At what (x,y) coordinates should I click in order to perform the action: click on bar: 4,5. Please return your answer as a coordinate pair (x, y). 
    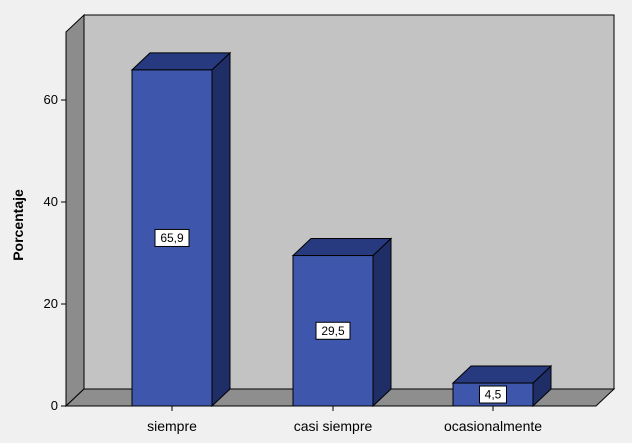
    Looking at the image, I should click on (502, 386).